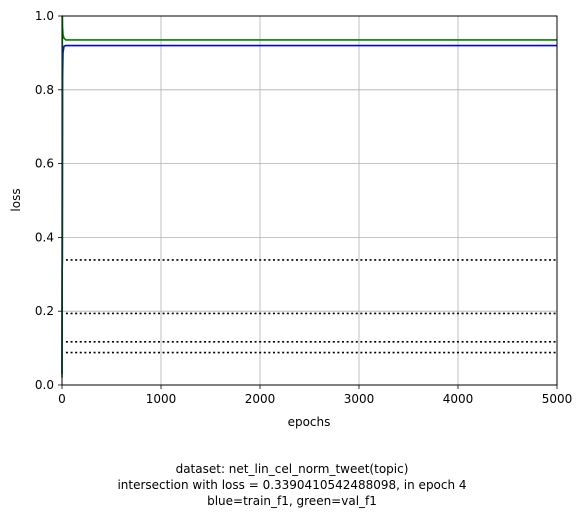 The width and height of the screenshot is (584, 523). I want to click on x-axis-ticks: 0 1000 2000 3000 4000 5000, so click(315, 395).